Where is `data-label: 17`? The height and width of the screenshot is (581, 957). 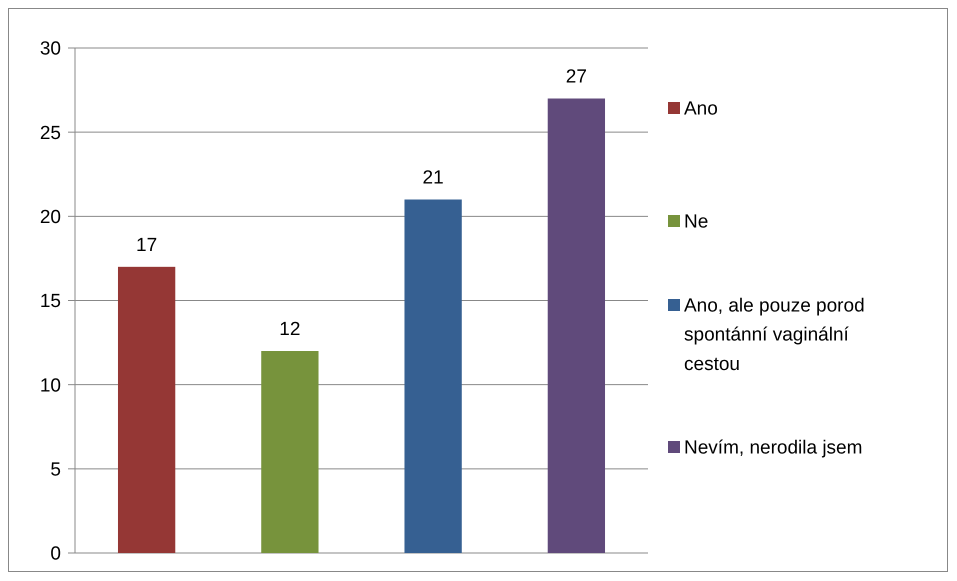
data-label: 17 is located at coordinates (147, 245).